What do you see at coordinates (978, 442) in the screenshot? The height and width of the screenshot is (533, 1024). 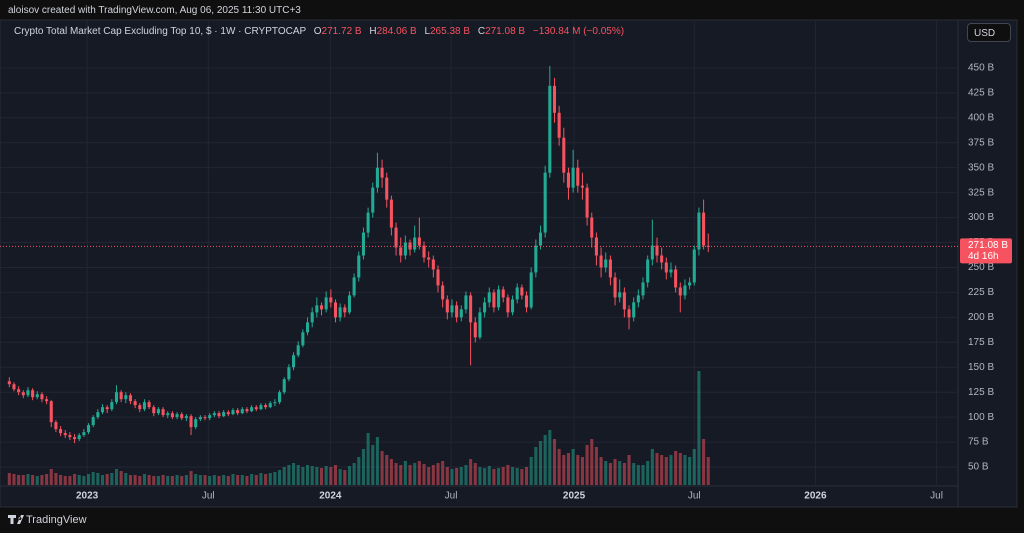 I see `y-tick-label: 75 B` at bounding box center [978, 442].